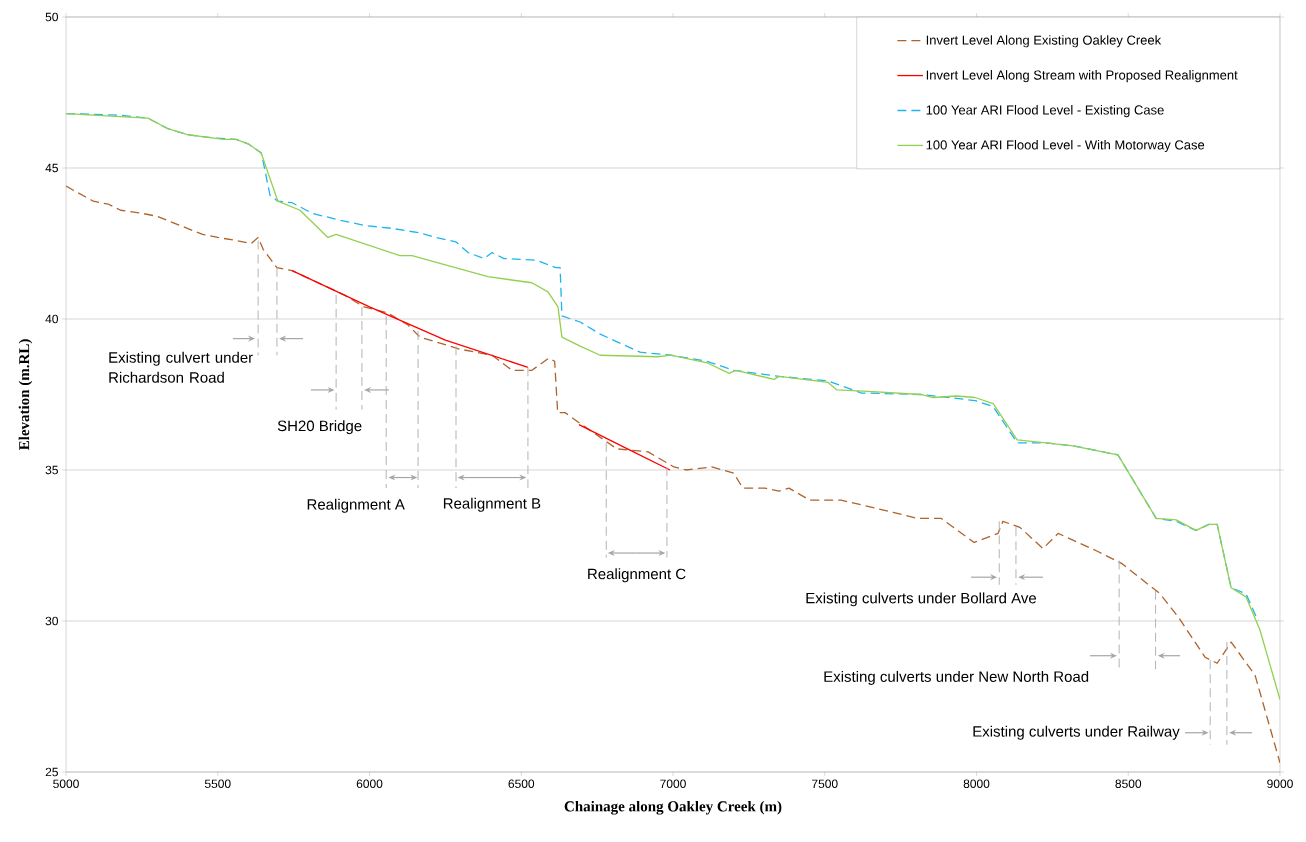 This screenshot has height=842, width=1306. Describe the element at coordinates (1045, 111) in the screenshot. I see `legend-label: 100 Year ARI Flood Level - Existing Case` at that location.